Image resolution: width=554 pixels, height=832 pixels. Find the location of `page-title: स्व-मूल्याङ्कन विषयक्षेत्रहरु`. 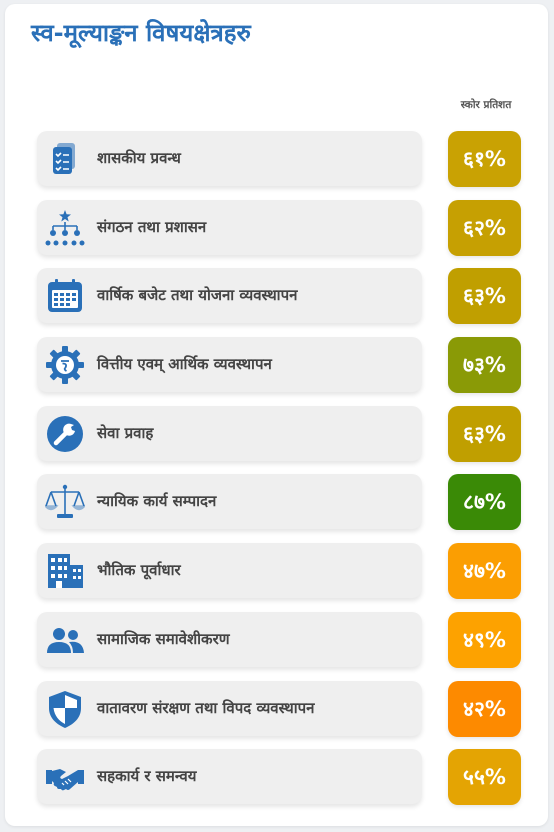

page-title: स्व-मूल्याङ्कन विषयक्षेत्रहरु is located at coordinates (141, 33).